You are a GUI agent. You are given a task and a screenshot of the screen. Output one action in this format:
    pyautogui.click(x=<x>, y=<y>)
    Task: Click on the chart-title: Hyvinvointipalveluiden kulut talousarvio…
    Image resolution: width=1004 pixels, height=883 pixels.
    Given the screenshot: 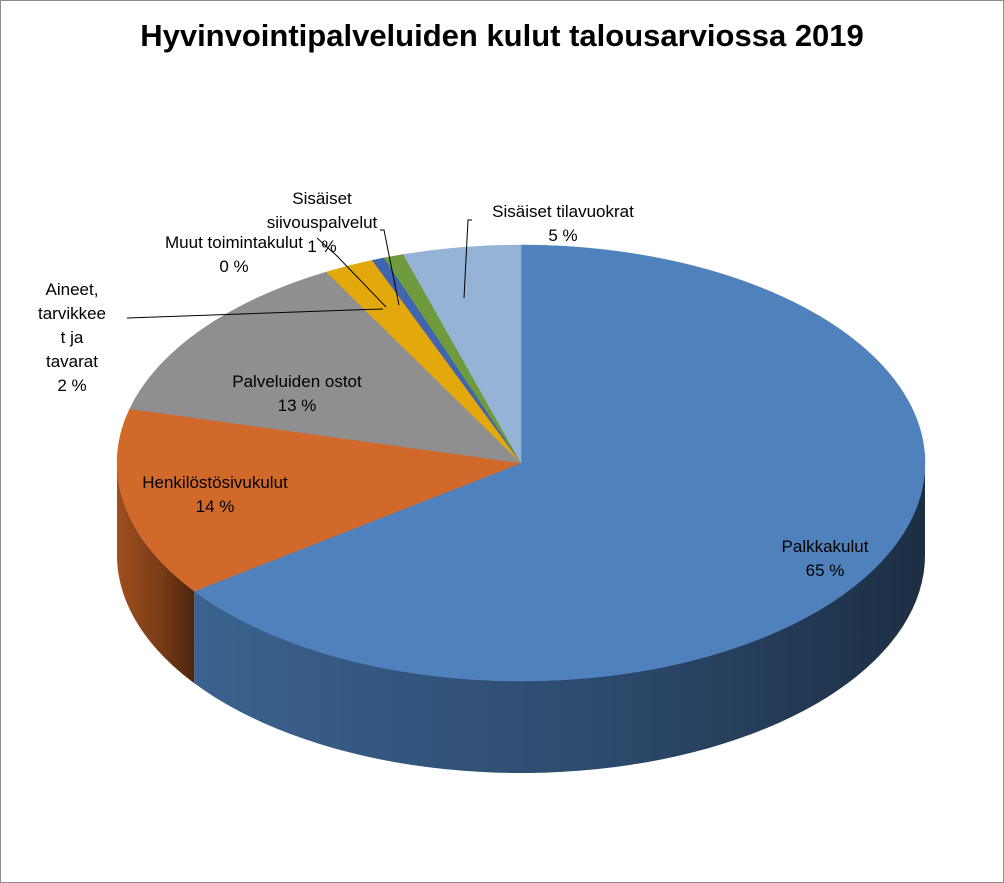 What is the action you would take?
    pyautogui.click(x=502, y=35)
    